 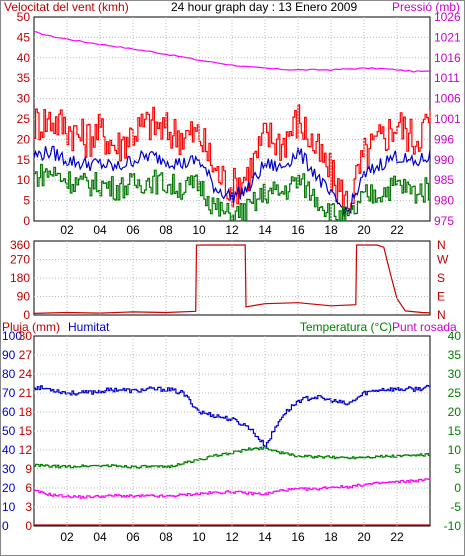 I want to click on rain-tick-label: 12, so click(x=26, y=450).